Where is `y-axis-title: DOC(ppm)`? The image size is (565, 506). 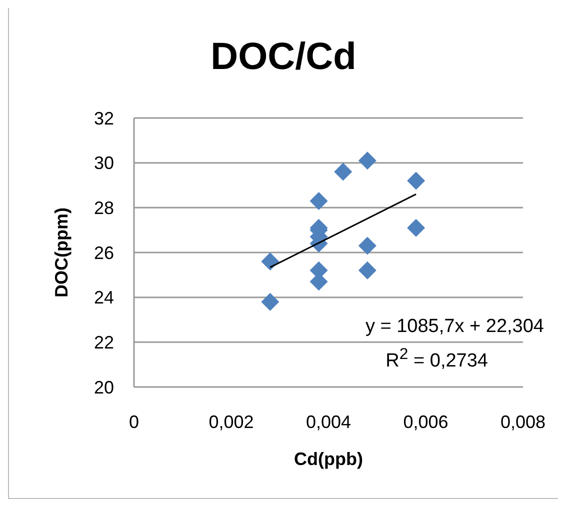 y-axis-title: DOC(ppm) is located at coordinates (61, 253).